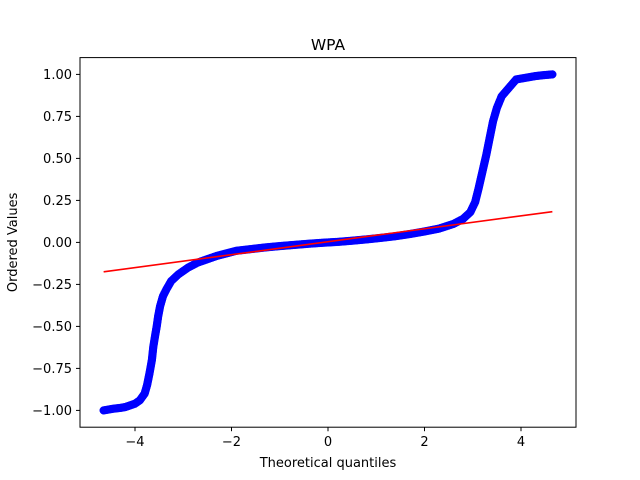 The image size is (640, 480). What do you see at coordinates (52, 411) in the screenshot?
I see `y-tick-label: −1.00` at bounding box center [52, 411].